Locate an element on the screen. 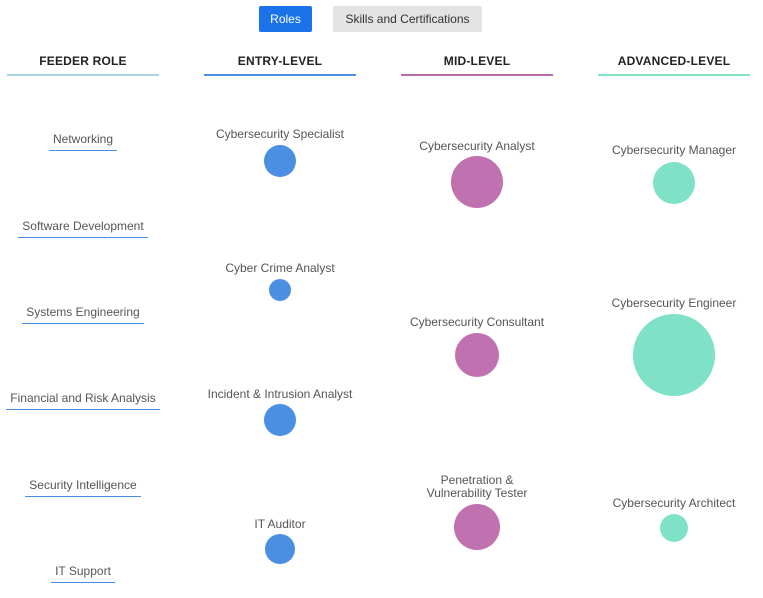 The image size is (763, 598). view-tabs: Roles Skills and Certifications is located at coordinates (381, 19).